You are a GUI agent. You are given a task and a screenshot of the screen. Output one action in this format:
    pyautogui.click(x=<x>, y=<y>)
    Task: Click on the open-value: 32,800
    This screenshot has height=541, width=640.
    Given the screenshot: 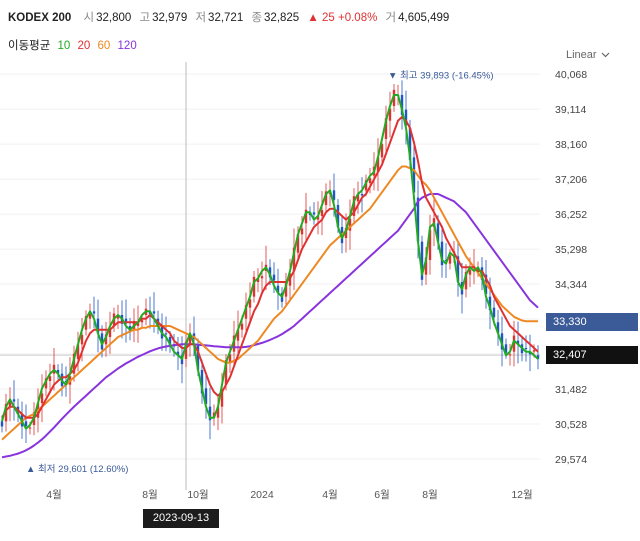 What is the action you would take?
    pyautogui.click(x=114, y=18)
    